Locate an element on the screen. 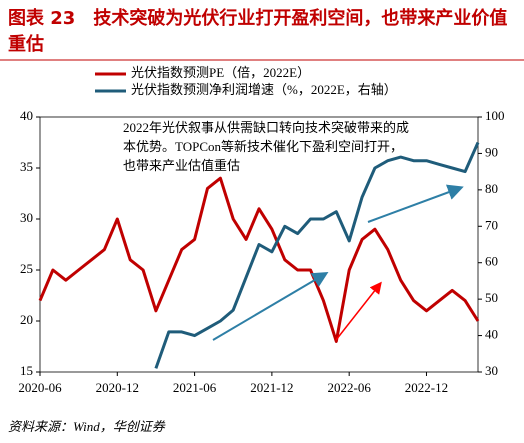 The width and height of the screenshot is (524, 443). y2-tick-label: 70 is located at coordinates (491, 224).